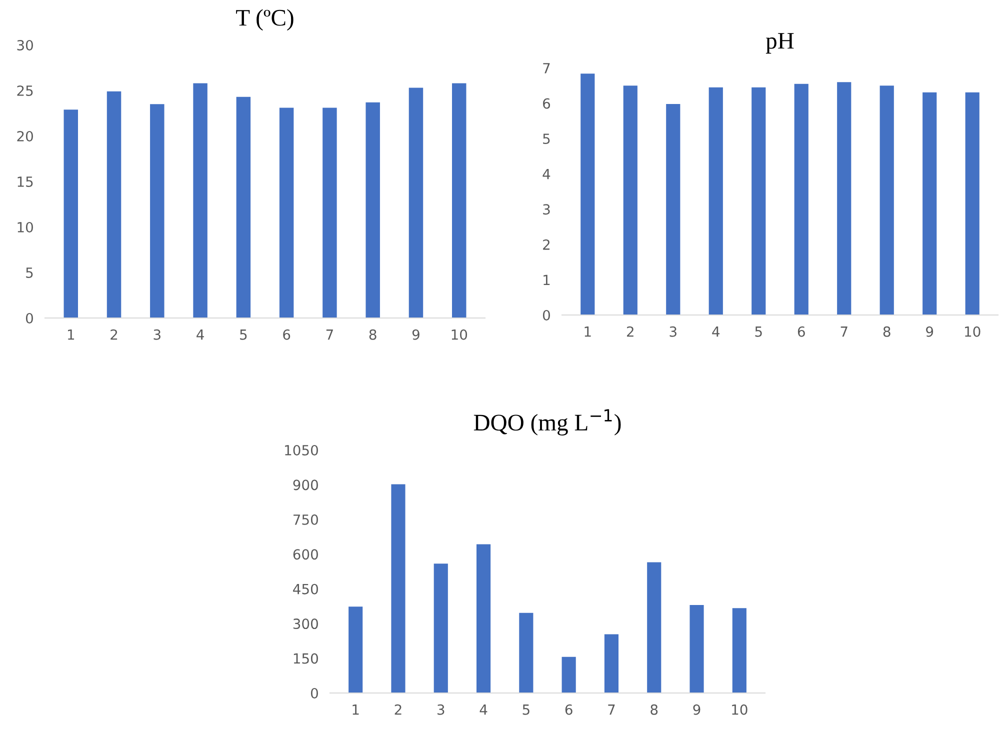 Image resolution: width=1000 pixels, height=729 pixels. I want to click on y-tick-label: 30, so click(25, 45).